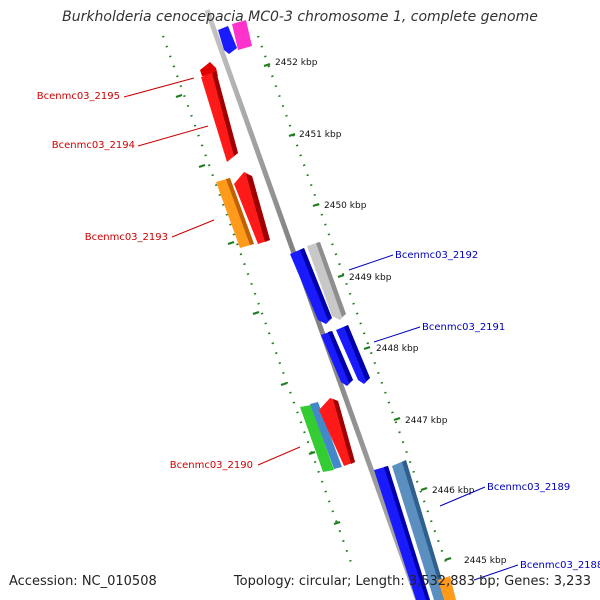 This screenshot has width=600, height=600. I want to click on gene-label-bcenmc03-2189: Bcenmc03_2189, so click(528, 487).